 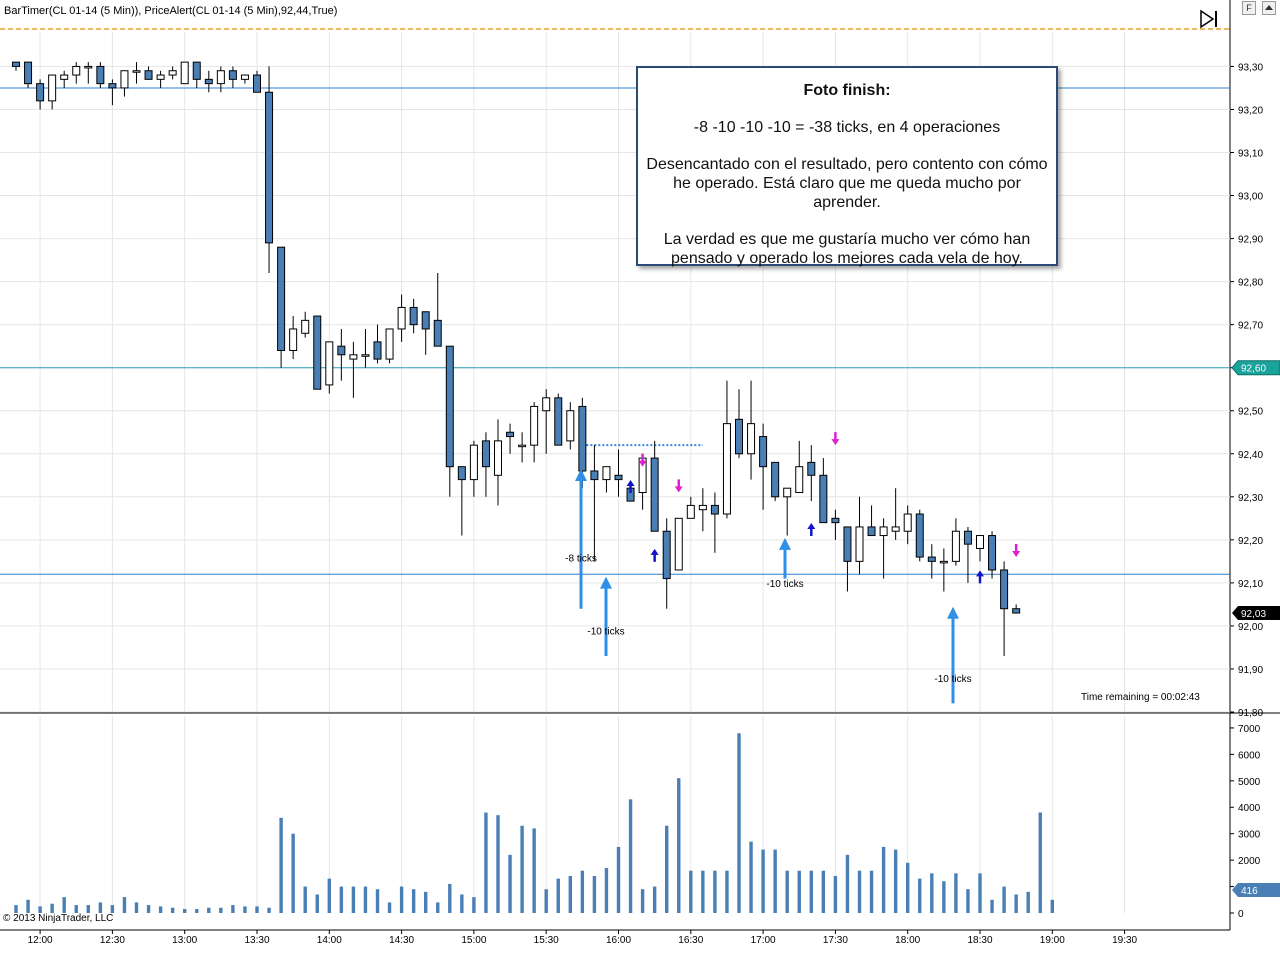 I want to click on price-tick-label: 92,40, so click(x=1250, y=455).